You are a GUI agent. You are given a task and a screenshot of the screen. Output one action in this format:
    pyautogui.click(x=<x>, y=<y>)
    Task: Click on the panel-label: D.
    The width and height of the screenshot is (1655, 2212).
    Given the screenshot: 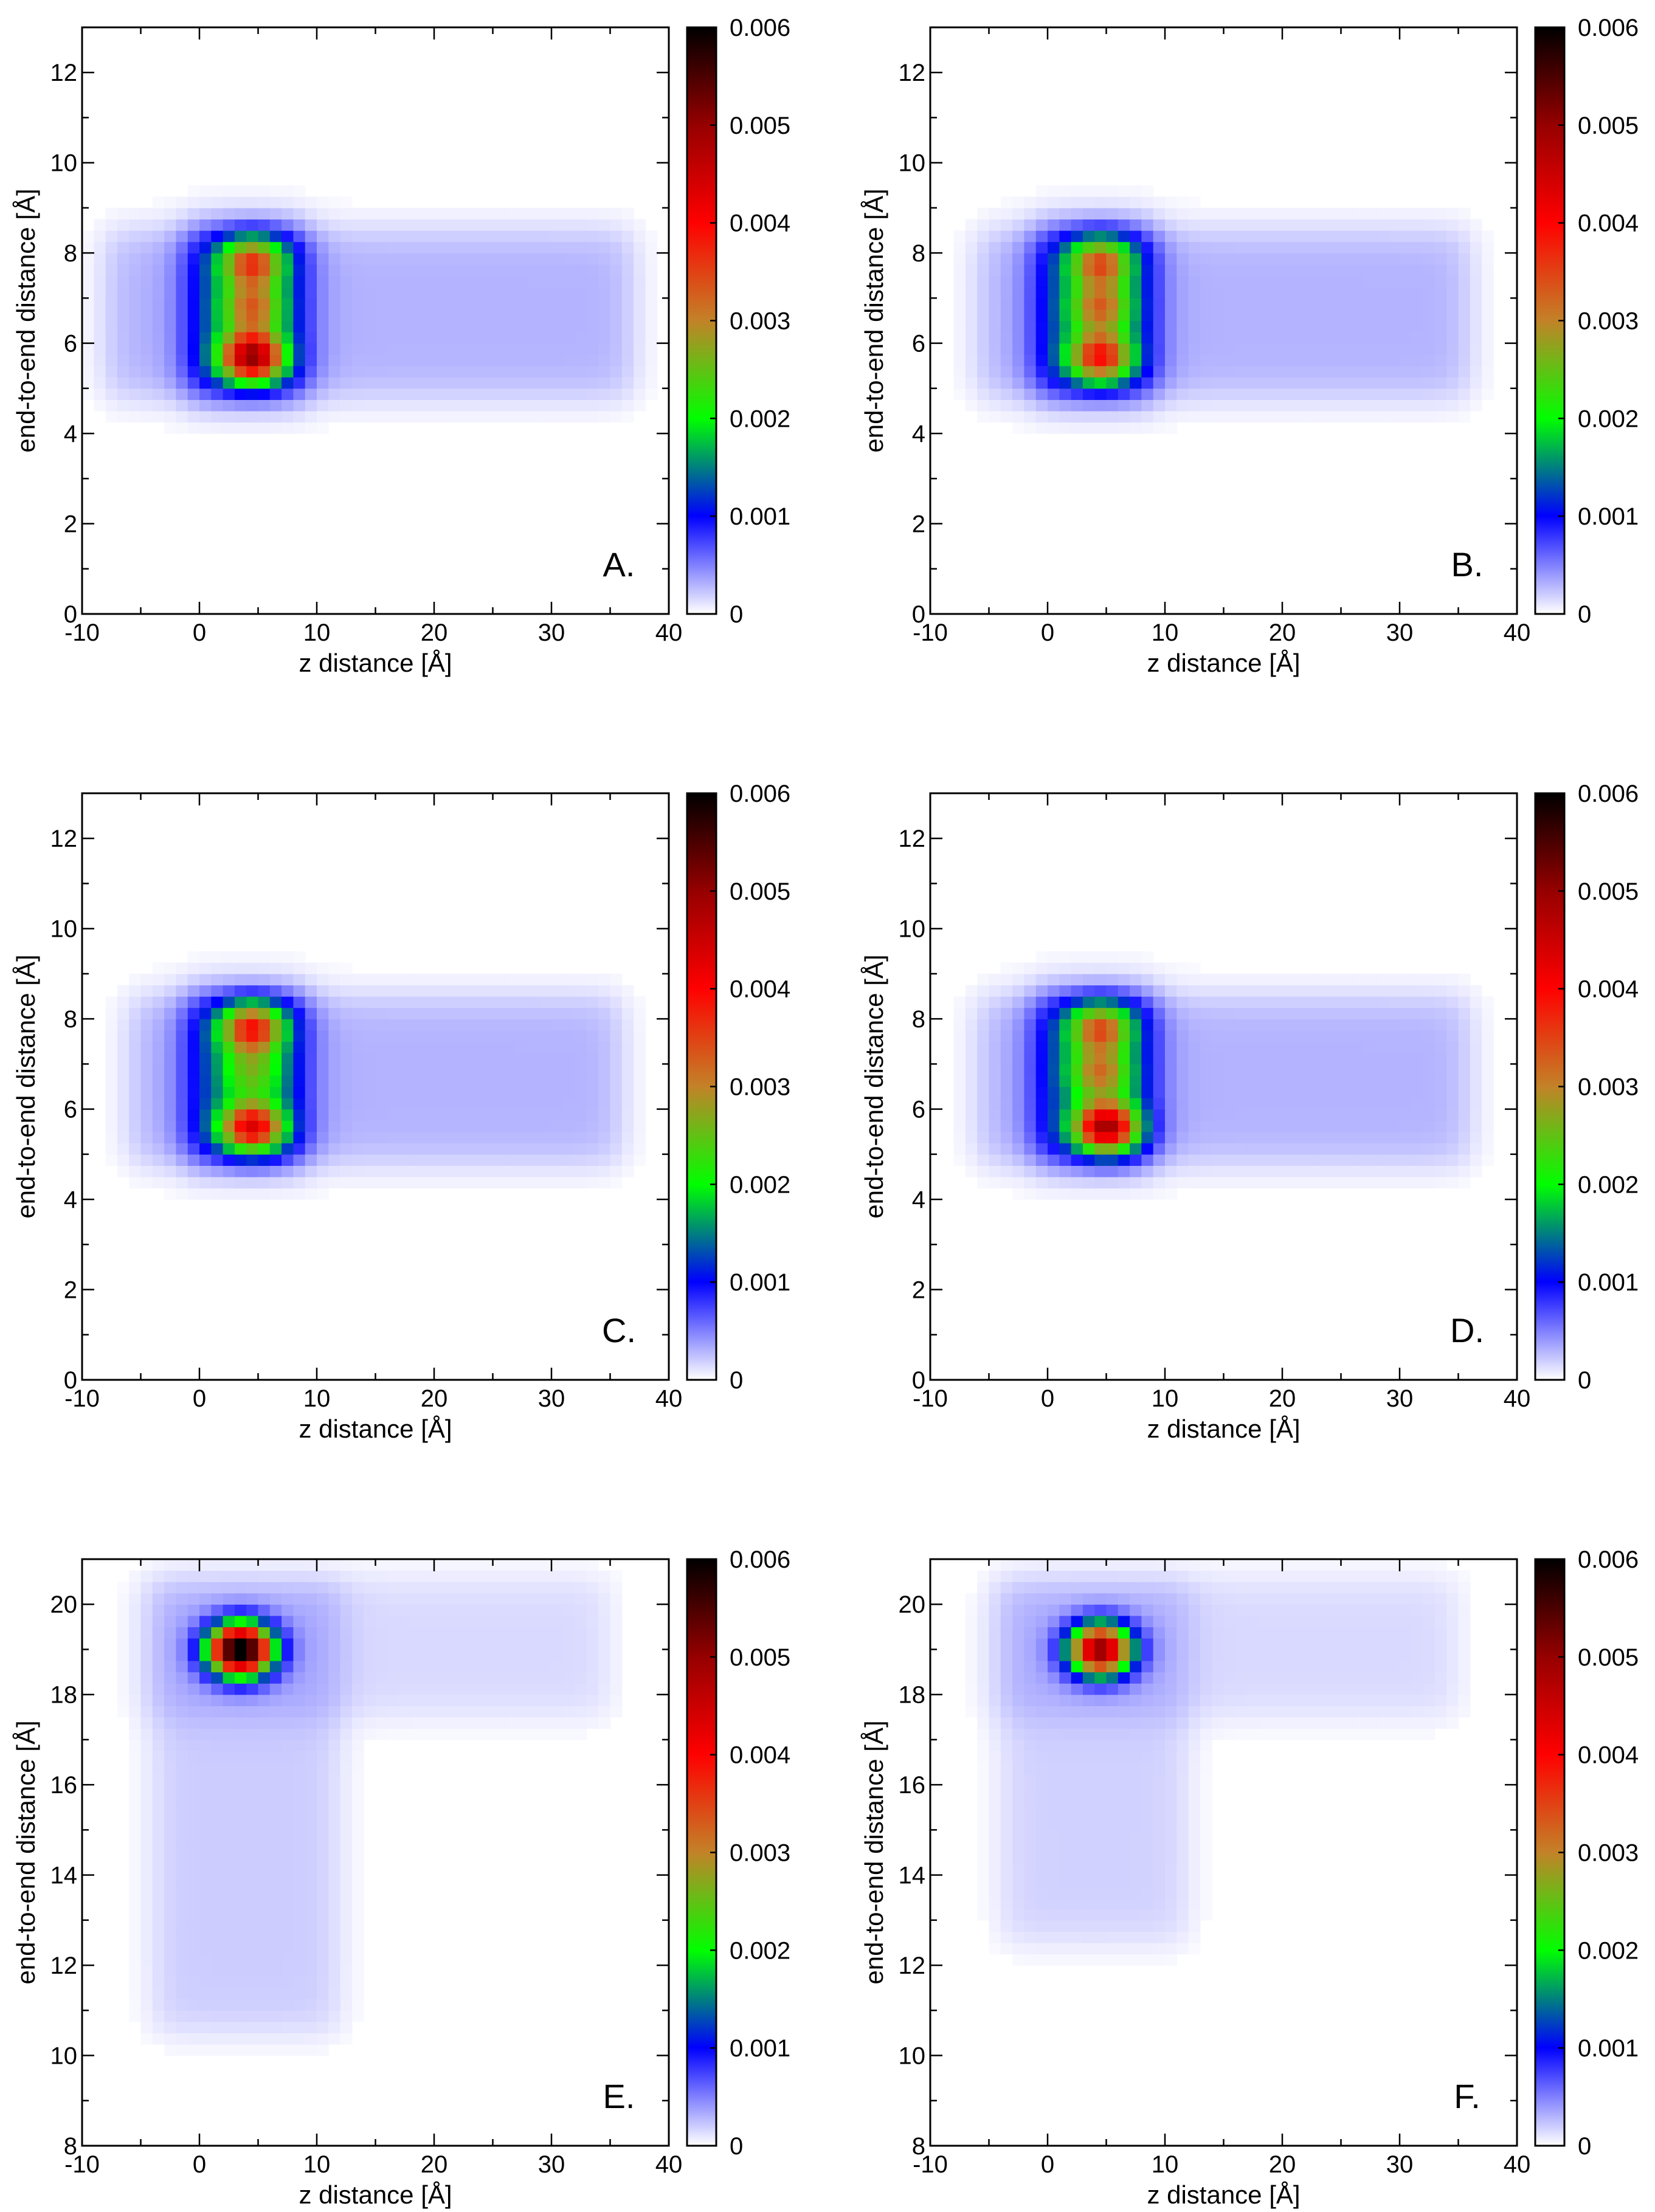 What is the action you would take?
    pyautogui.click(x=1467, y=1330)
    